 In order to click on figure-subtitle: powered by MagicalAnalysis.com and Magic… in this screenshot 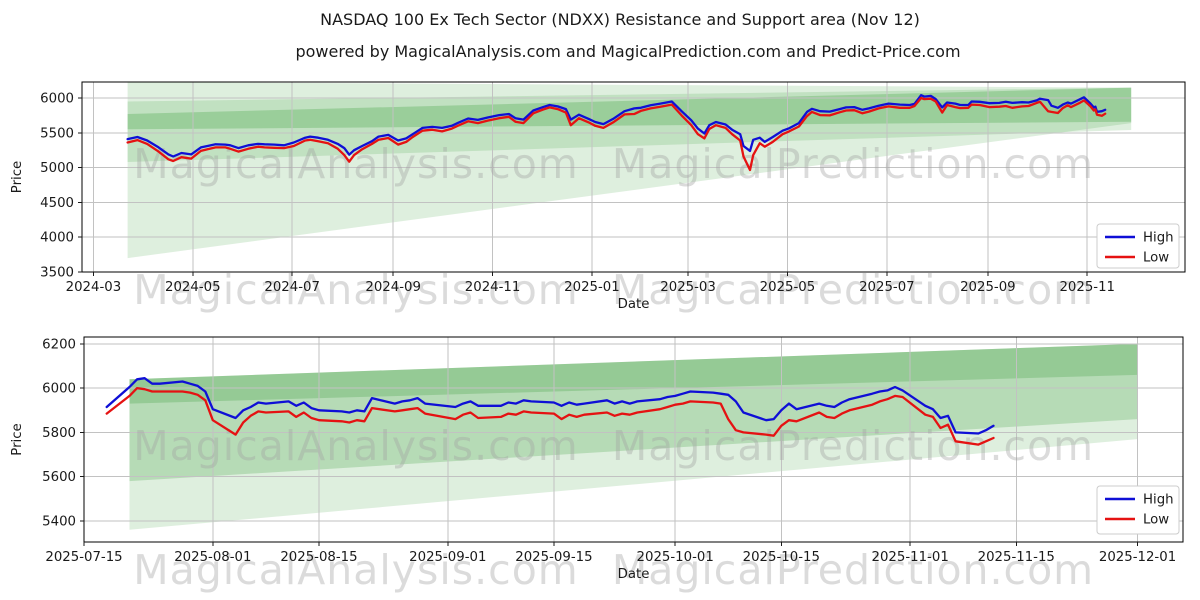, I will do `click(627, 51)`.